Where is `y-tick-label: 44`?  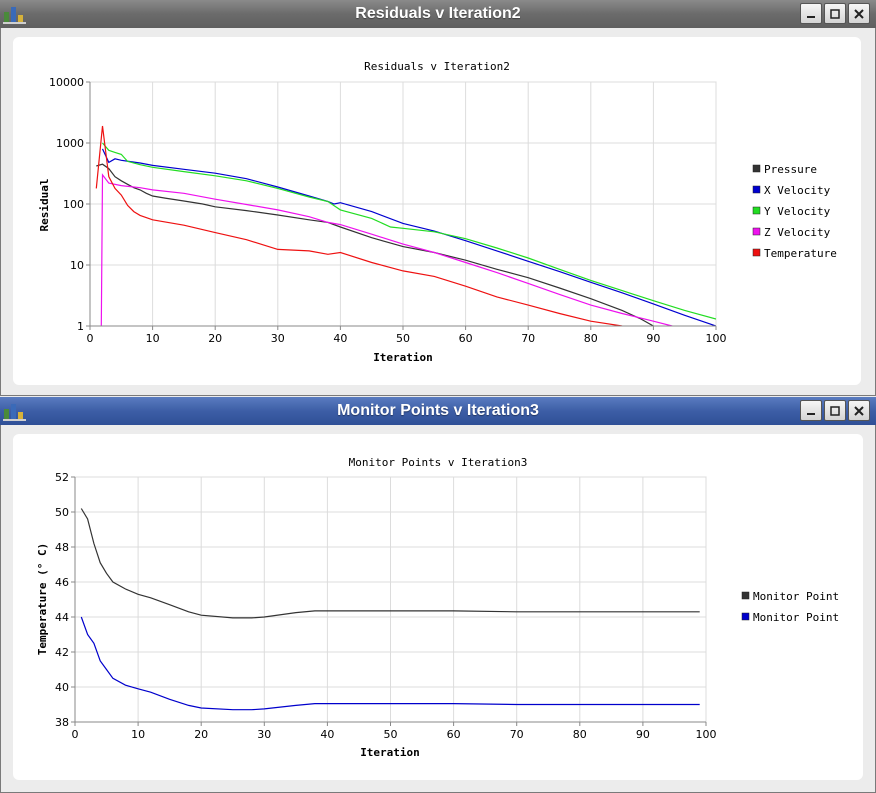
y-tick-label: 44 is located at coordinates (62, 617).